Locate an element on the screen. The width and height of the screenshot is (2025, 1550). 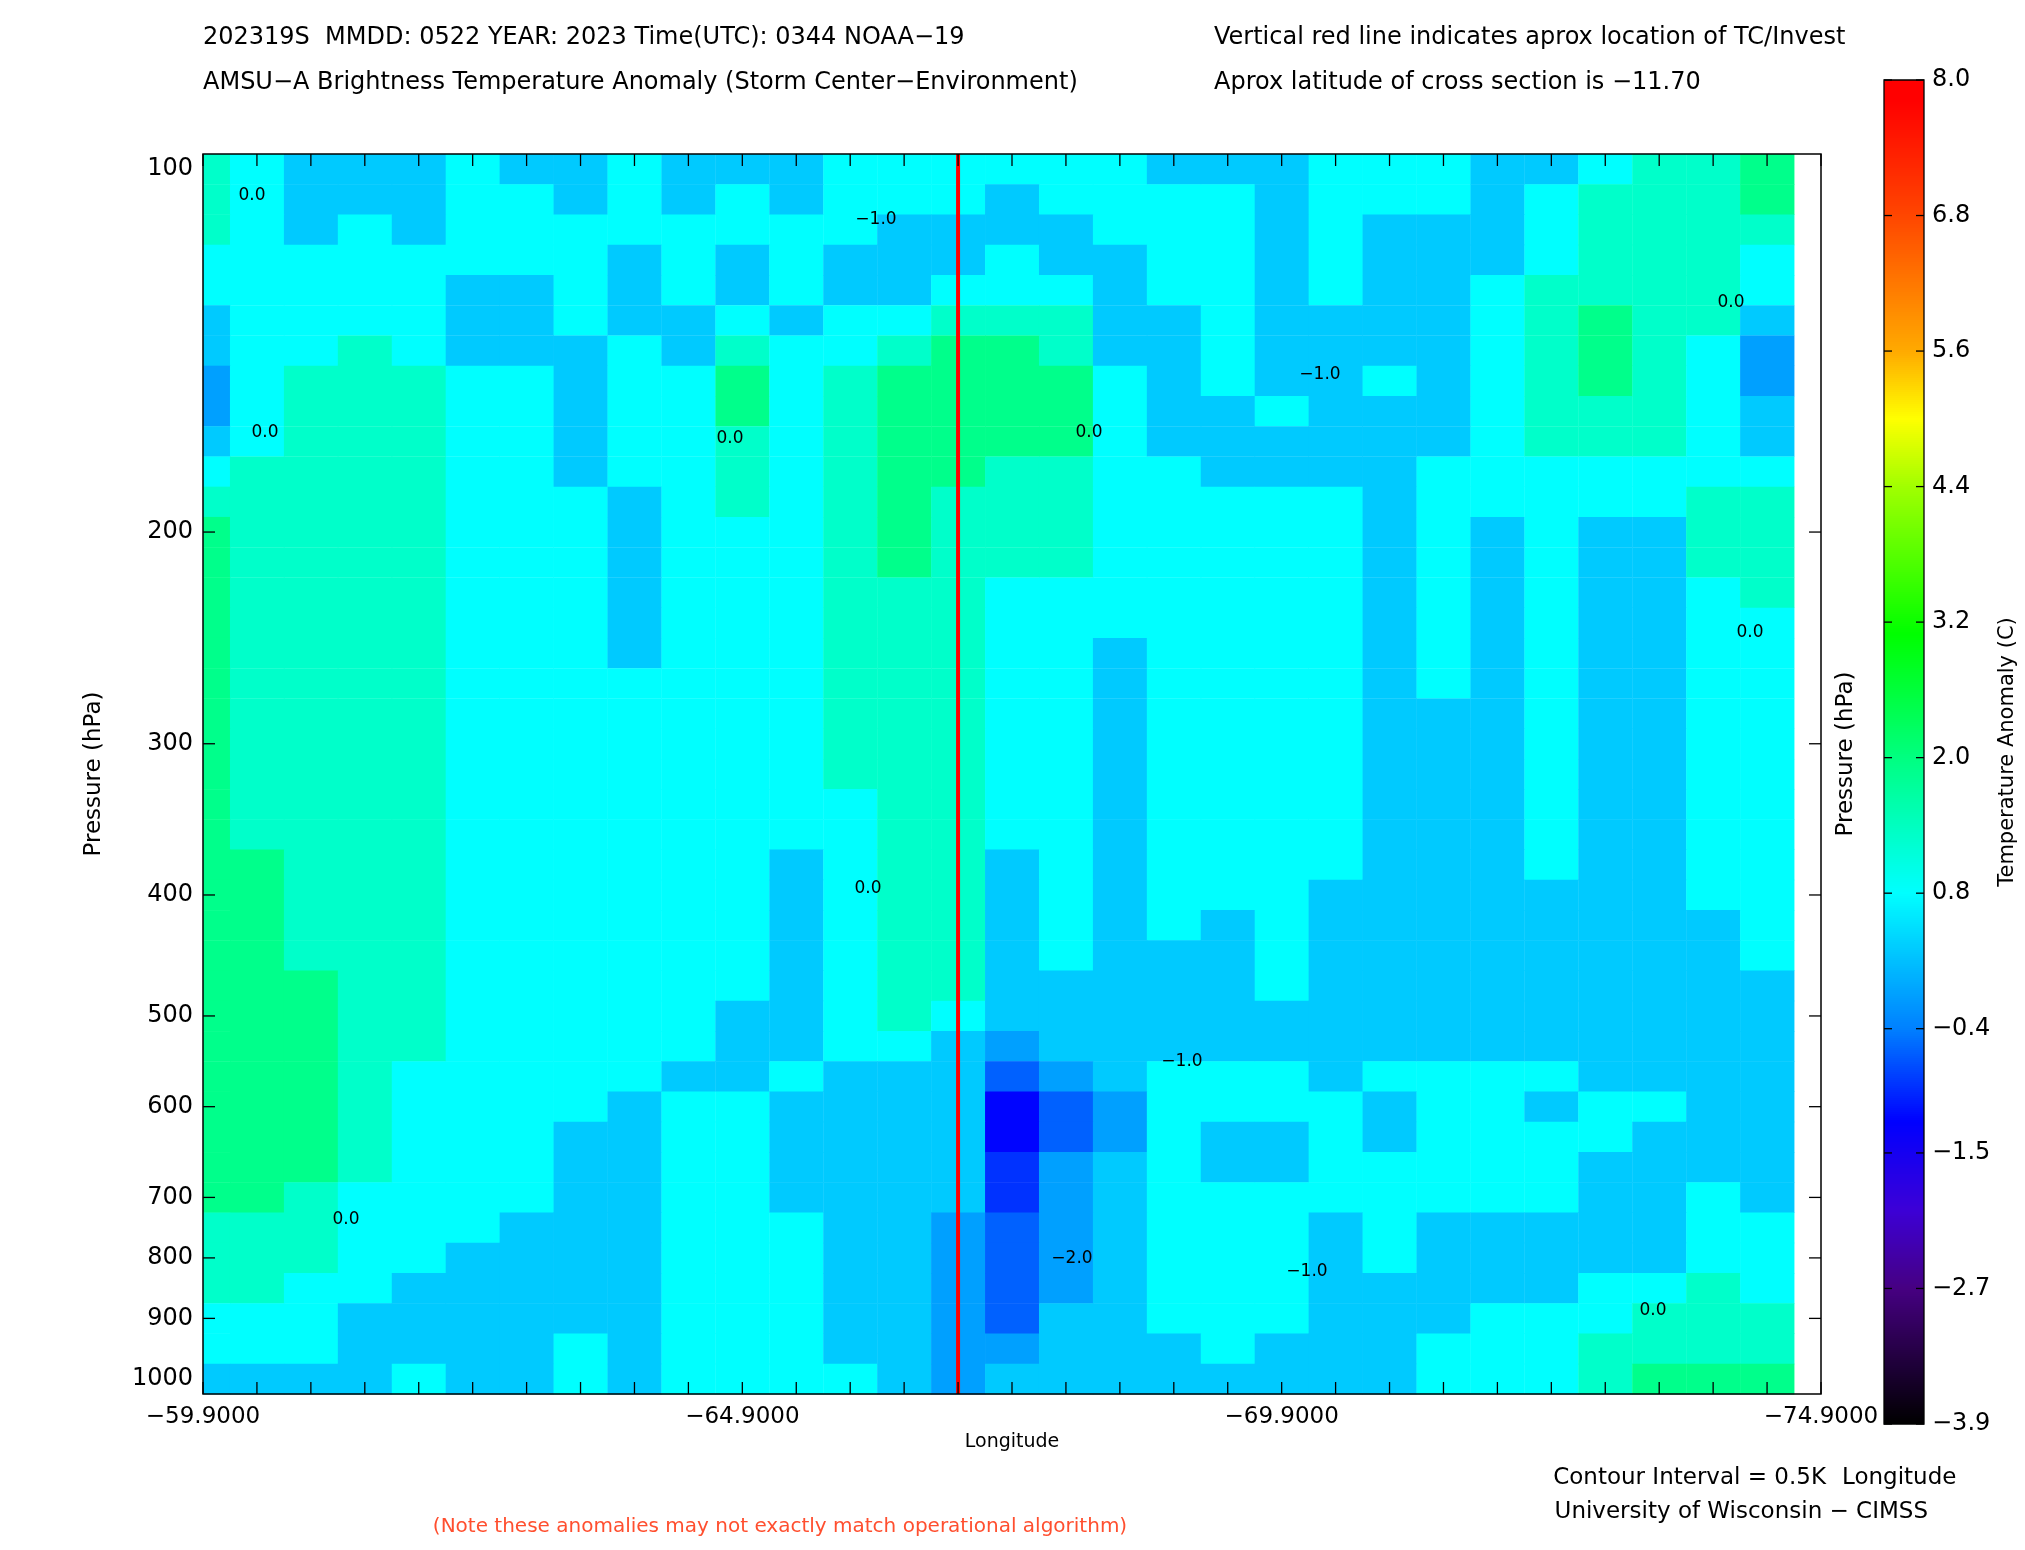
x-axis-title: Longitude is located at coordinates (1012, 1439).